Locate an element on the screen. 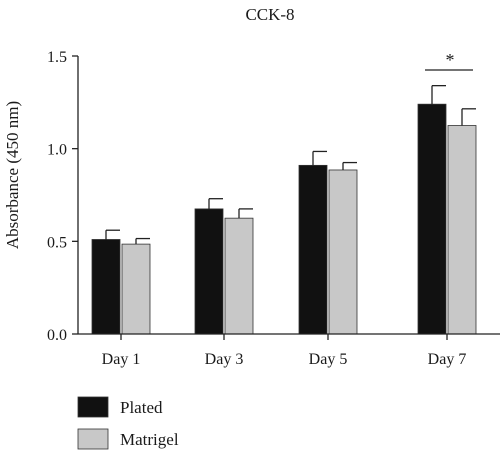 The height and width of the screenshot is (453, 500). y-axis: 0.0 0.5 1.0 1.5 is located at coordinates (63, 196).